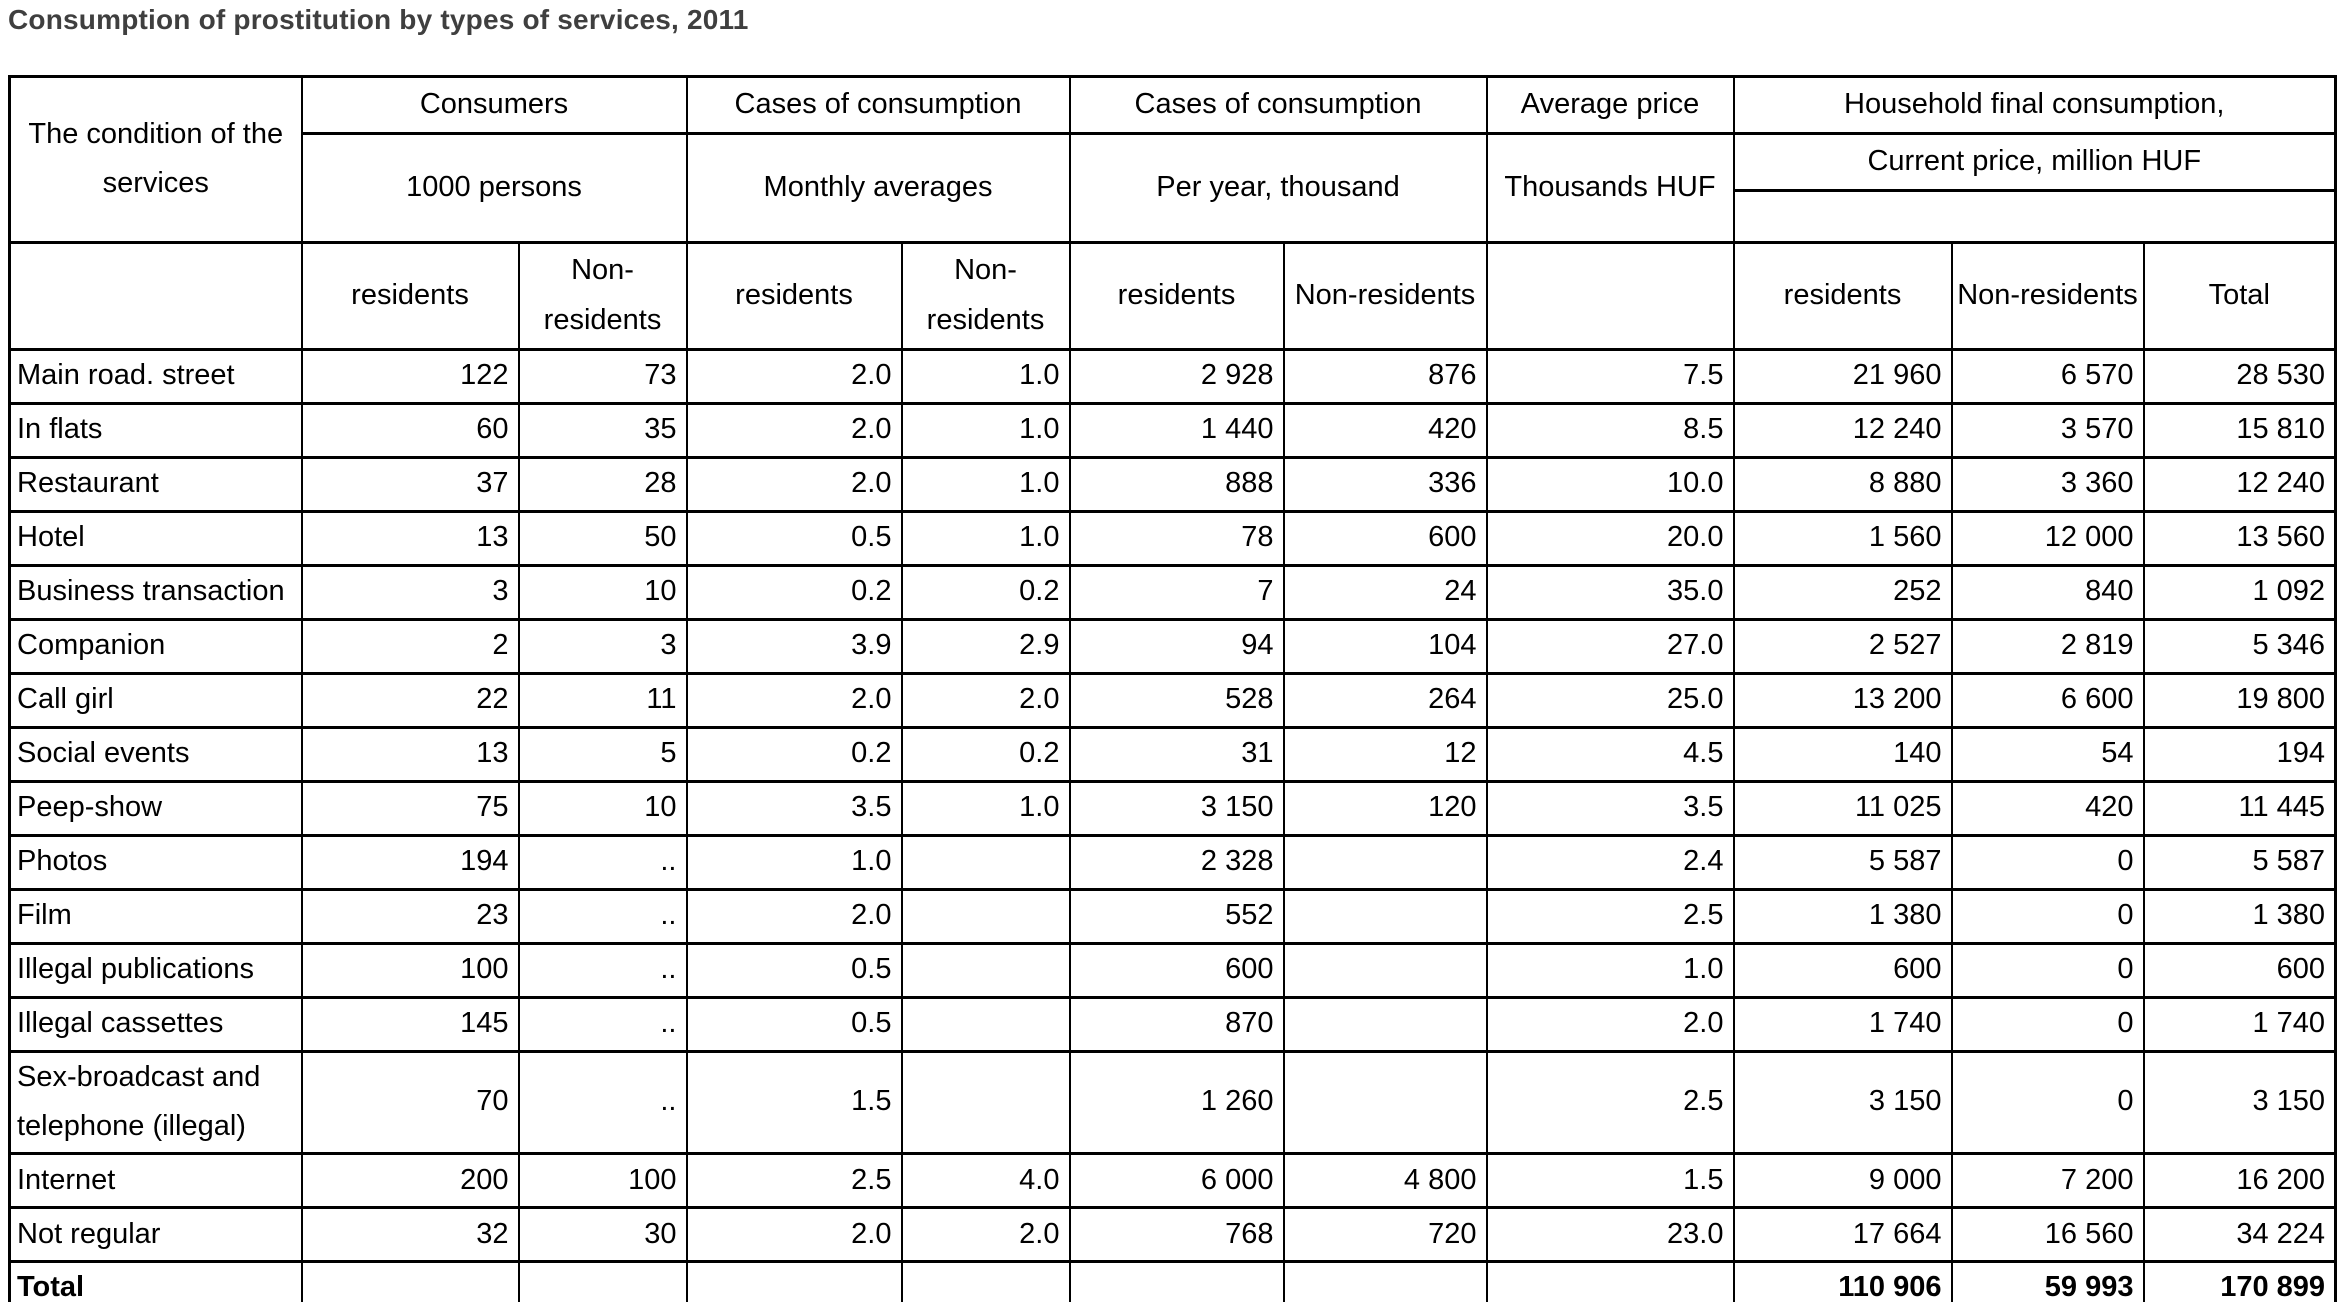  What do you see at coordinates (602, 430) in the screenshot?
I see `cell: 35` at bounding box center [602, 430].